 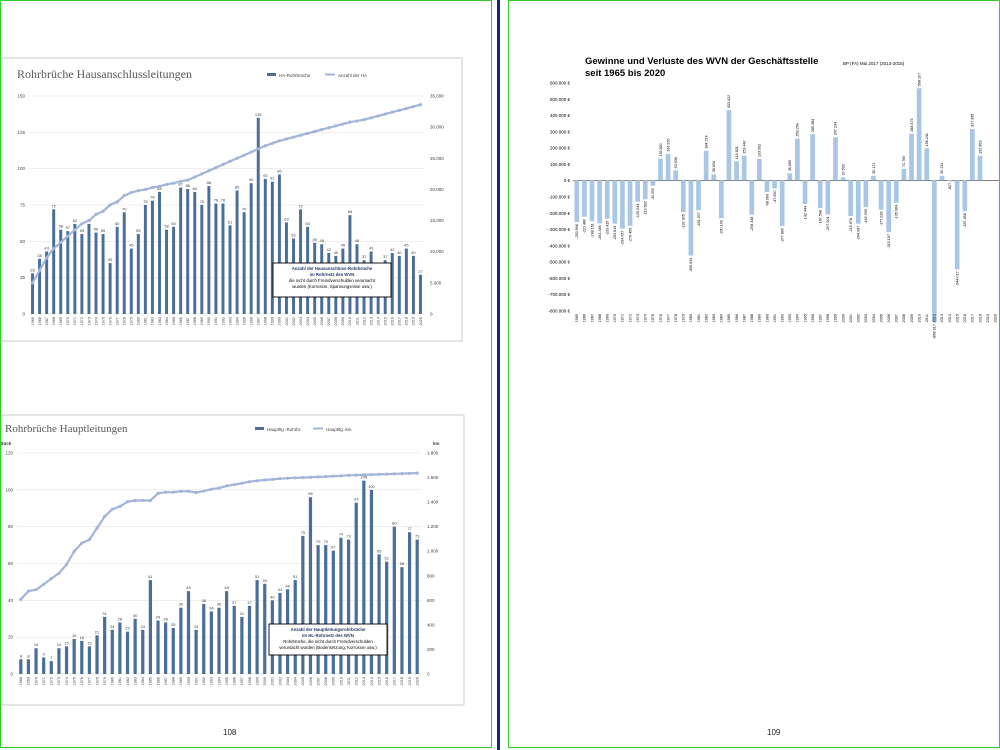 What do you see at coordinates (104, 74) in the screenshot?
I see `chart-title: Rohrbrüche Hausanschlussleitungen` at bounding box center [104, 74].